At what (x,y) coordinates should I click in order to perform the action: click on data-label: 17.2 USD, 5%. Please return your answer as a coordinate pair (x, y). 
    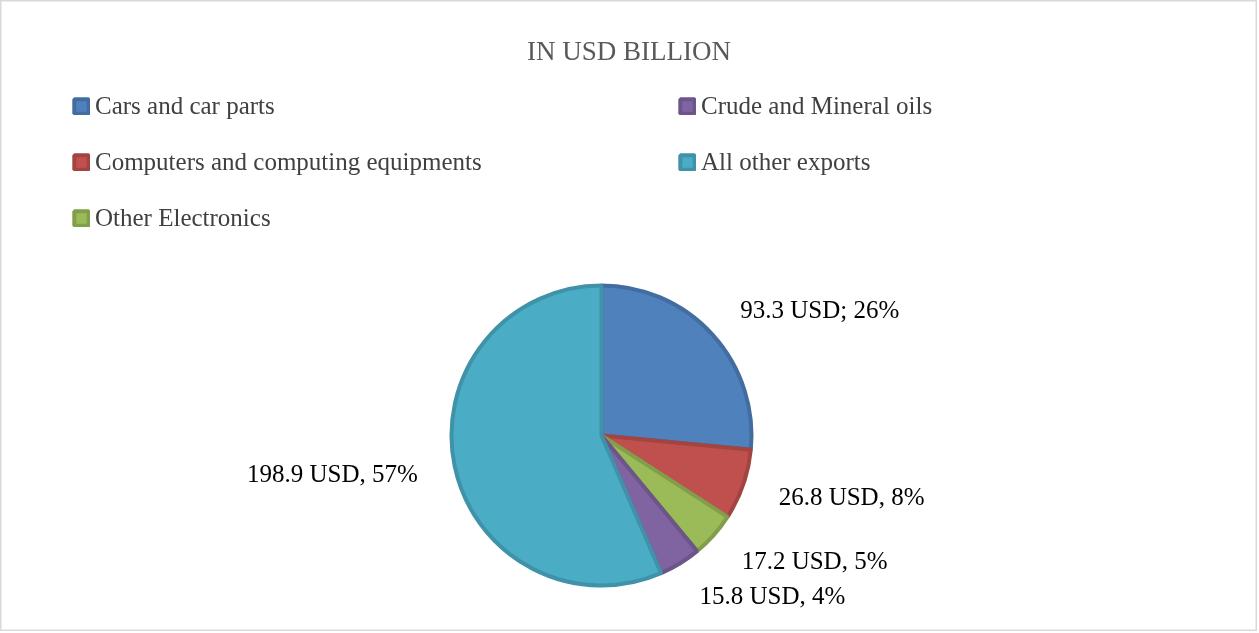
    Looking at the image, I should click on (814, 560).